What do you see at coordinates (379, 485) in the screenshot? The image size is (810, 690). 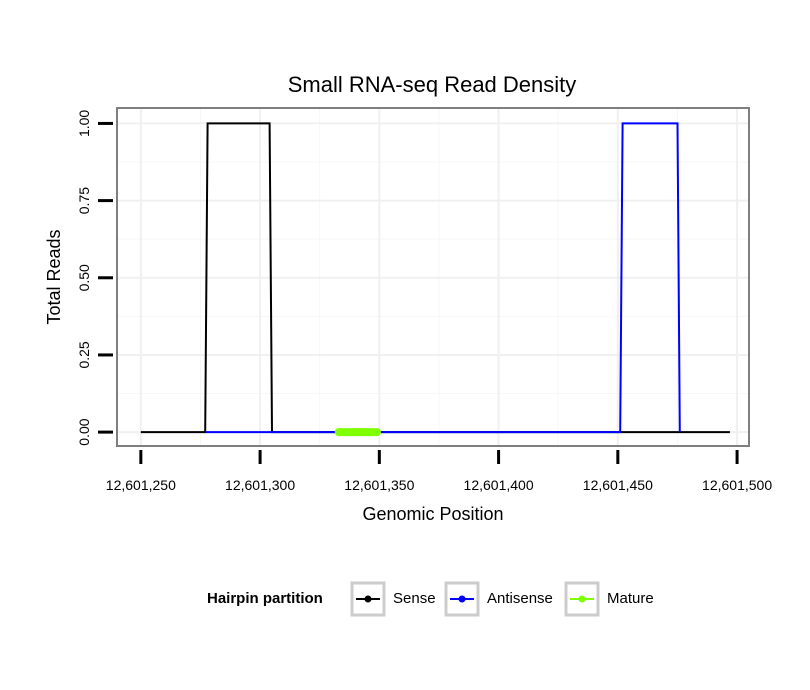 I see `x-tick-label: 12,601,350` at bounding box center [379, 485].